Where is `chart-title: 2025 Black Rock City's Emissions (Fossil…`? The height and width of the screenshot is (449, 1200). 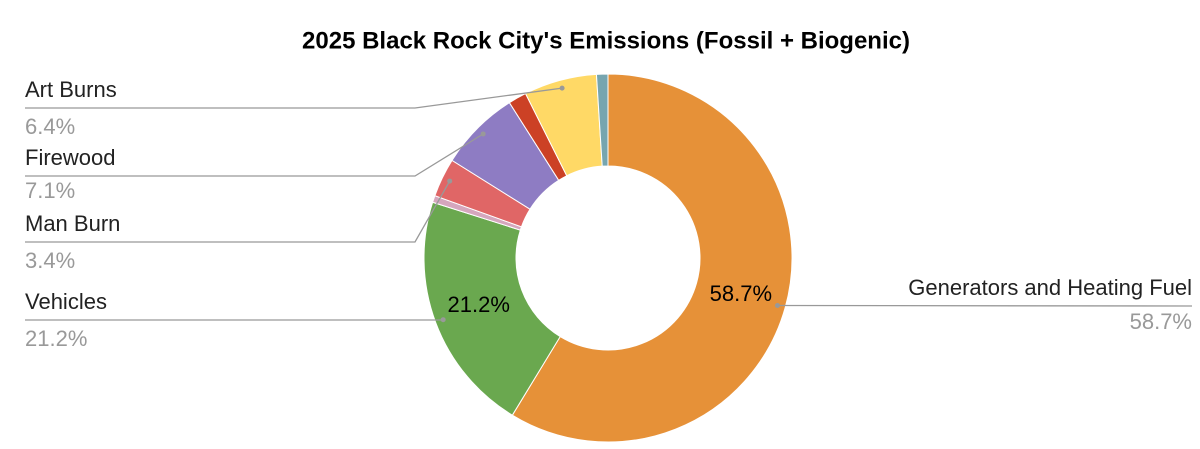 chart-title: 2025 Black Rock City's Emissions (Fossil… is located at coordinates (606, 40).